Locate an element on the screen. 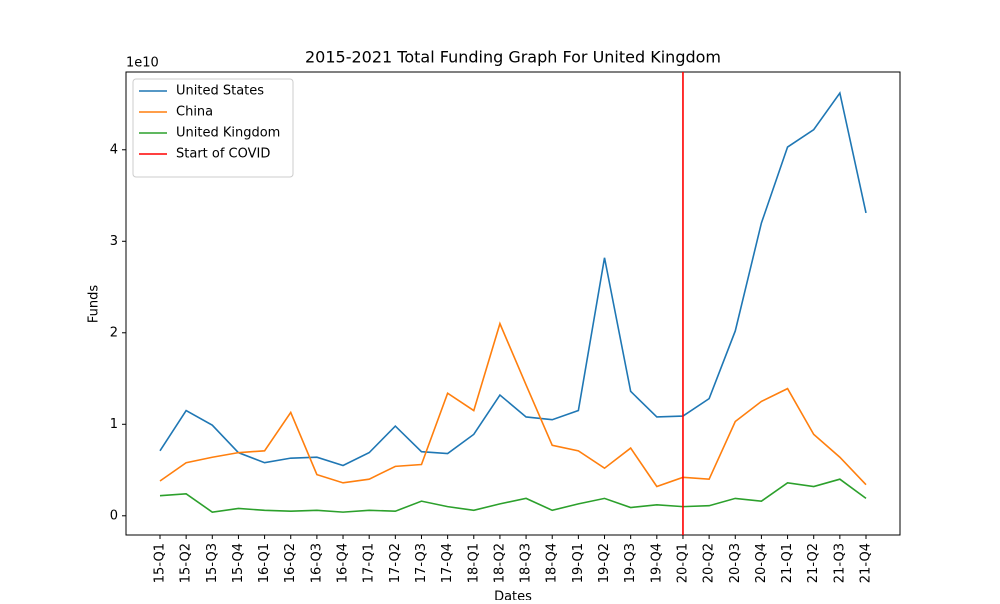 The width and height of the screenshot is (1000, 604). x-tick-label: 17-Q3 is located at coordinates (421, 563).